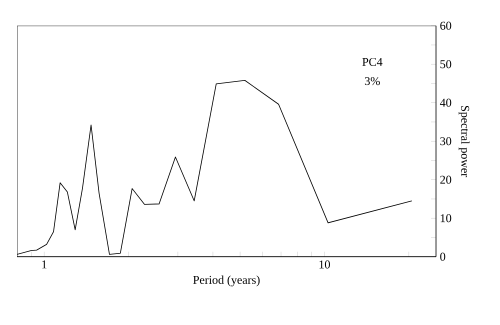  What do you see at coordinates (464, 142) in the screenshot?
I see `y-axis-title: Spectral power` at bounding box center [464, 142].